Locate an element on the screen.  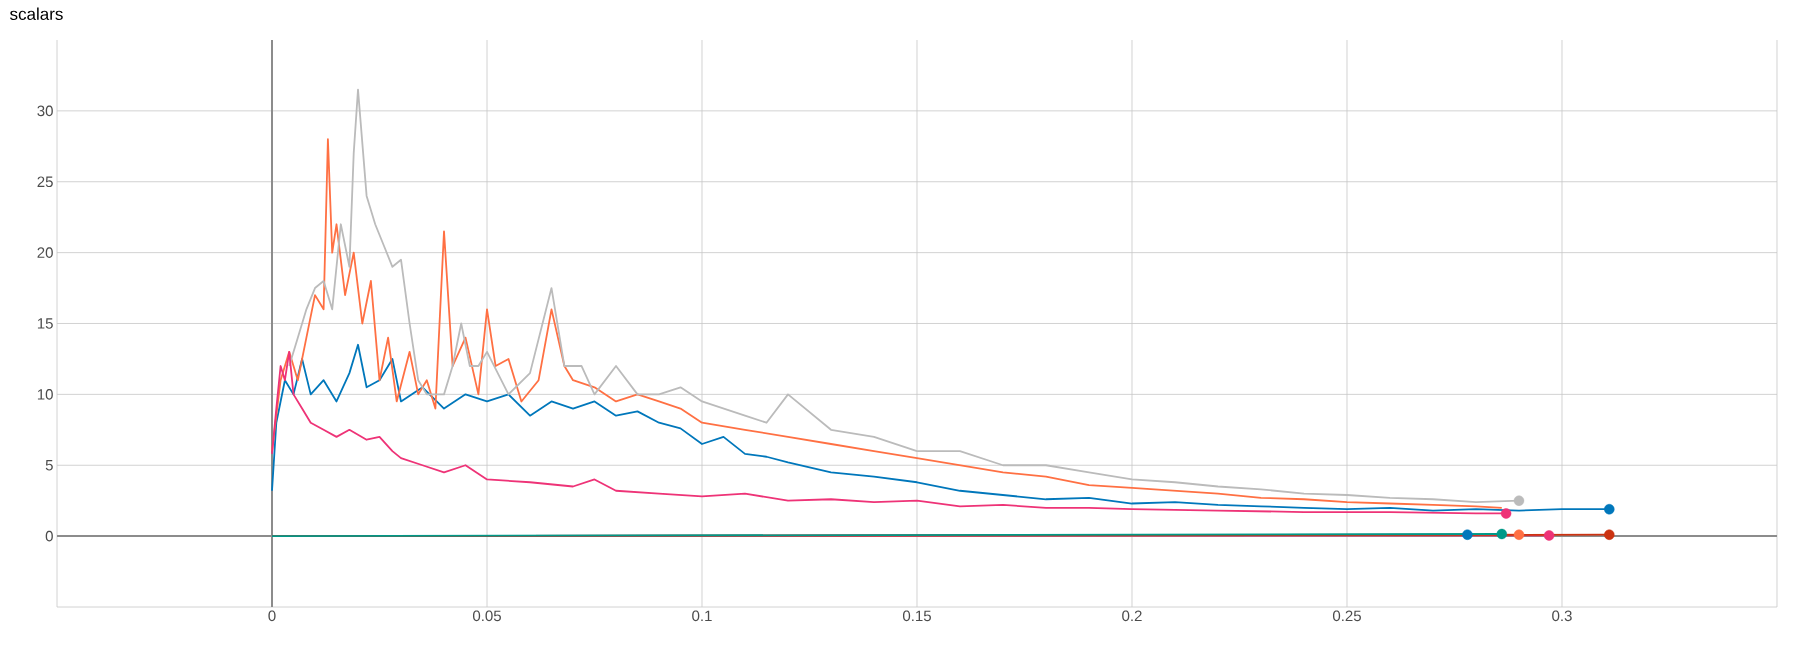
x-tick-label: 0.05 is located at coordinates (486, 616).